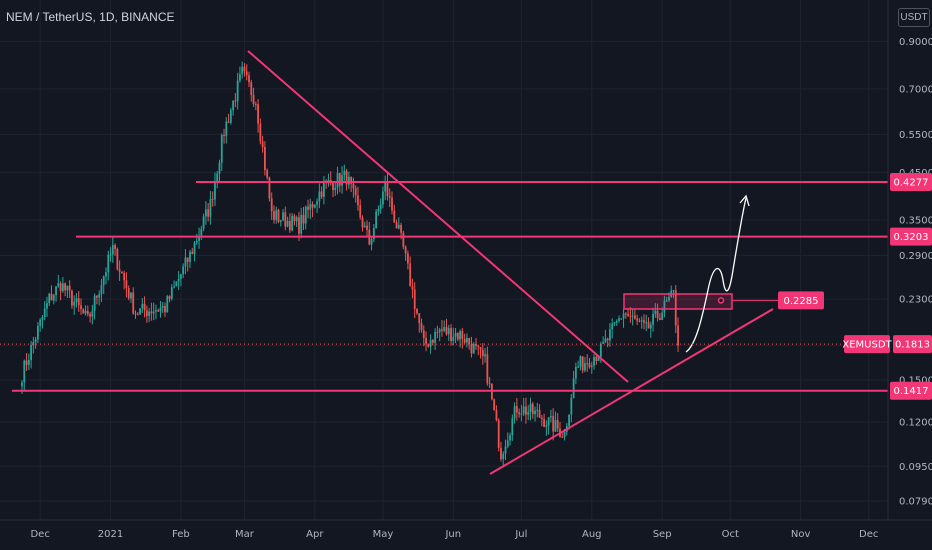  I want to click on x-tick-label: Oct, so click(730, 534).